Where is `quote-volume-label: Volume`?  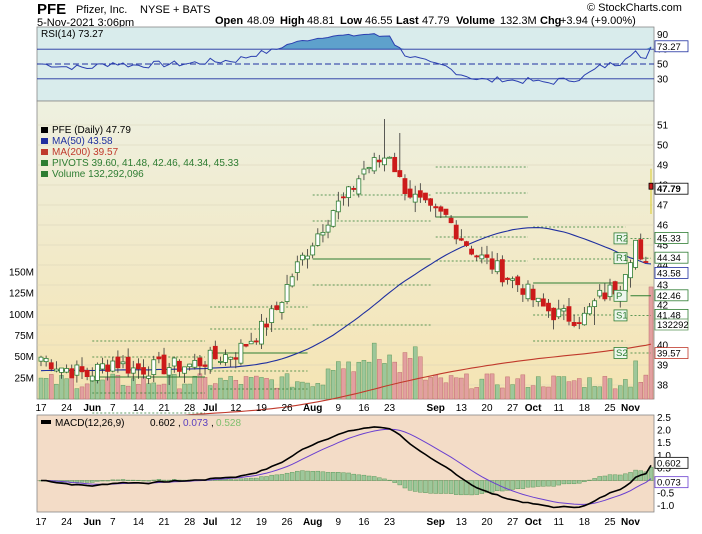 quote-volume-label: Volume is located at coordinates (475, 21).